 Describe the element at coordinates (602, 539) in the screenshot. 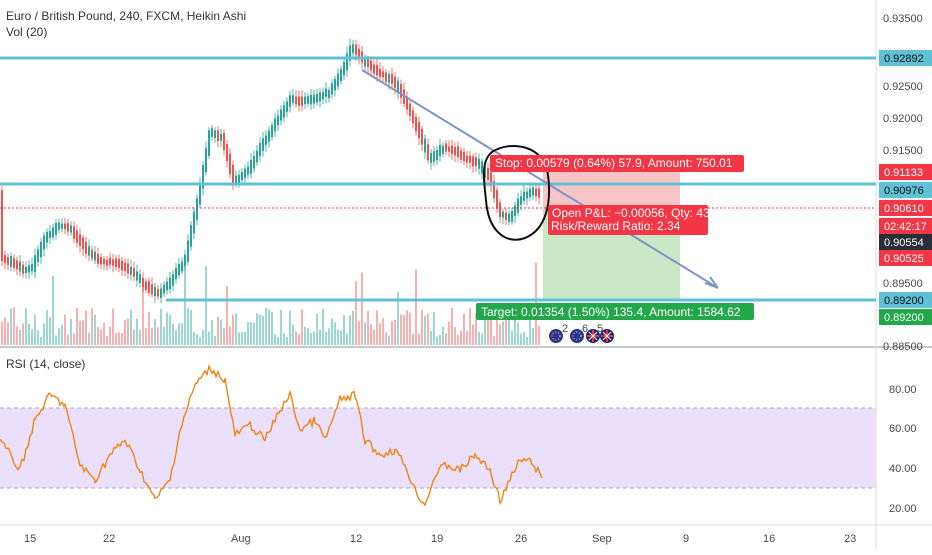

I see `time-tick: Sep` at that location.